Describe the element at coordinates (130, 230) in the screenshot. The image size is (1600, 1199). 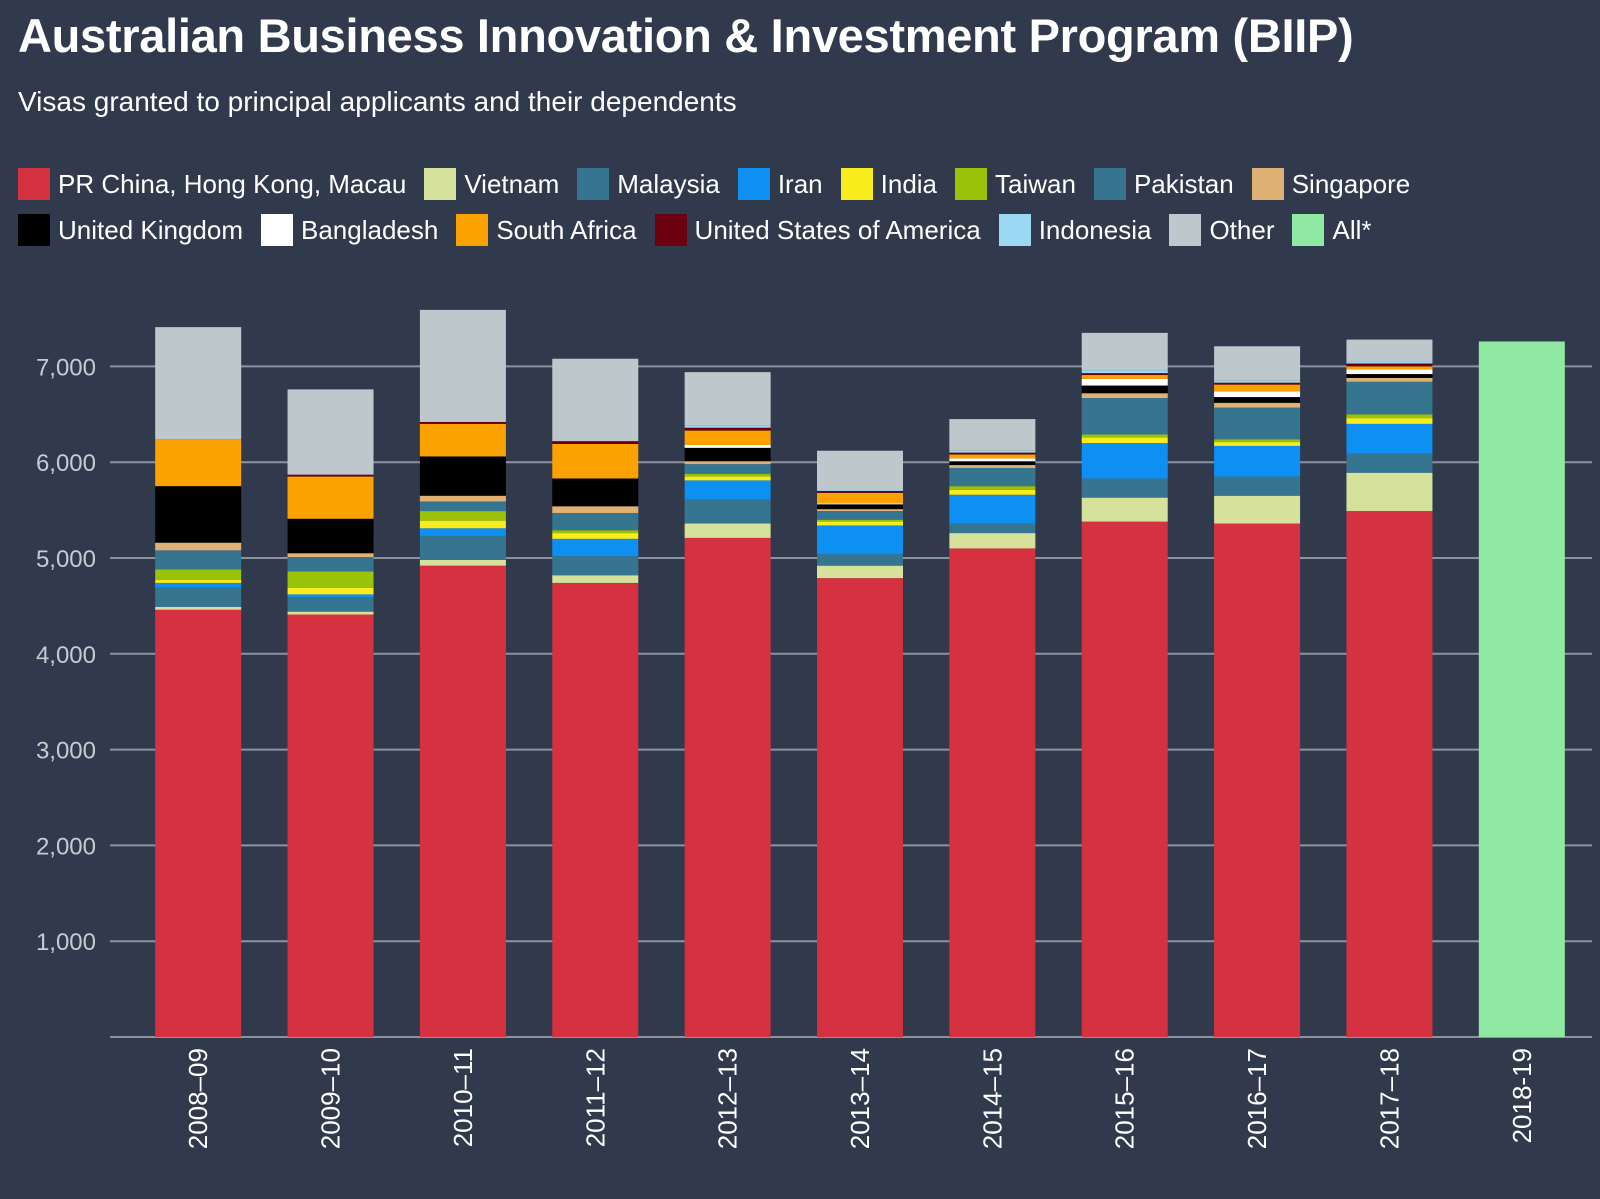
I see `legend-item-united-kingdom: United Kingdom` at that location.